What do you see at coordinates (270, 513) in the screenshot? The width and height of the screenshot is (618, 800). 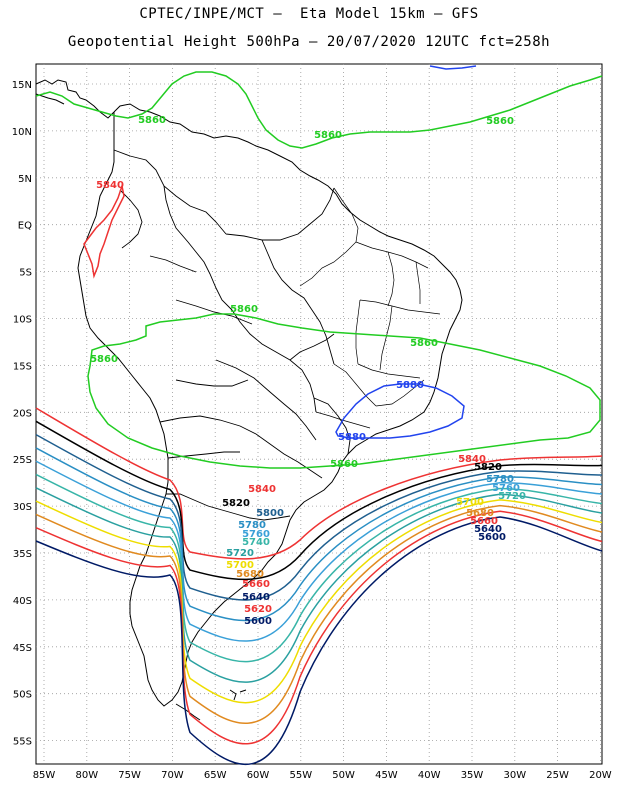 I see `contour-label: 5800` at bounding box center [270, 513].